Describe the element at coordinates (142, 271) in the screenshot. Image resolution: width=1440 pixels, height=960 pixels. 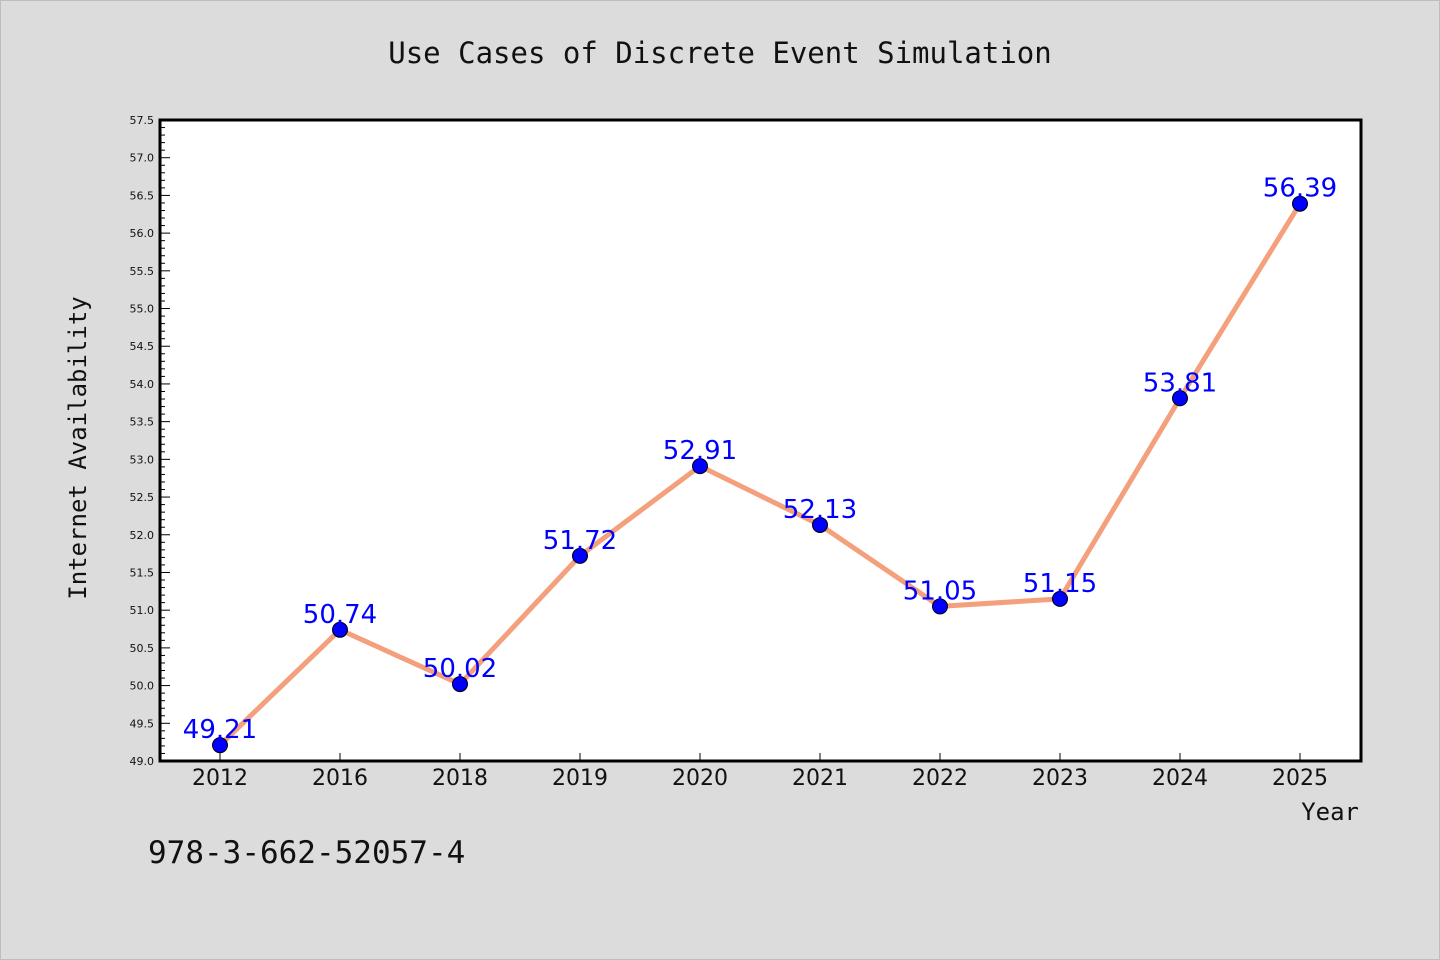
I see `y-tick-label: 55.5` at that location.